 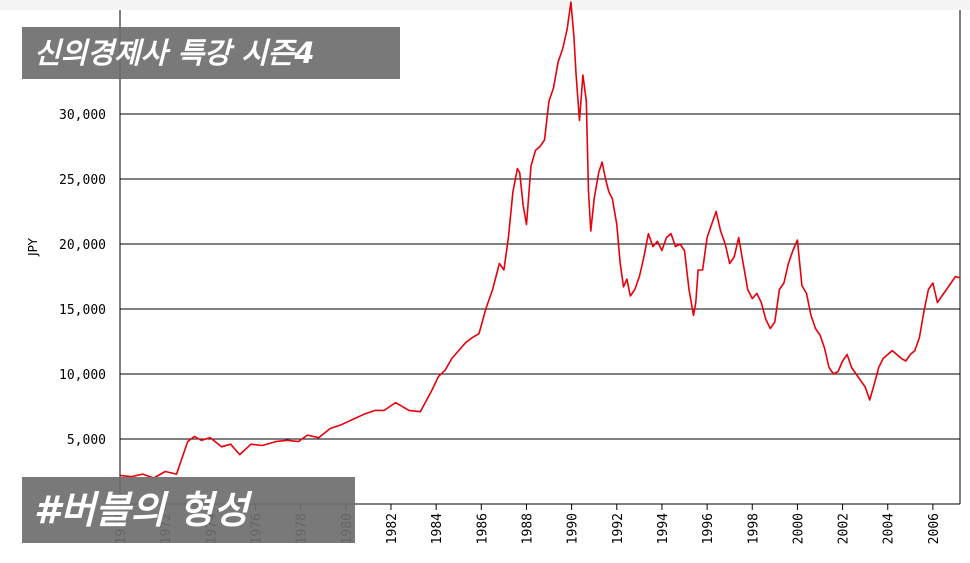 What do you see at coordinates (392, 528) in the screenshot?
I see `x-tick-label: 1982` at bounding box center [392, 528].